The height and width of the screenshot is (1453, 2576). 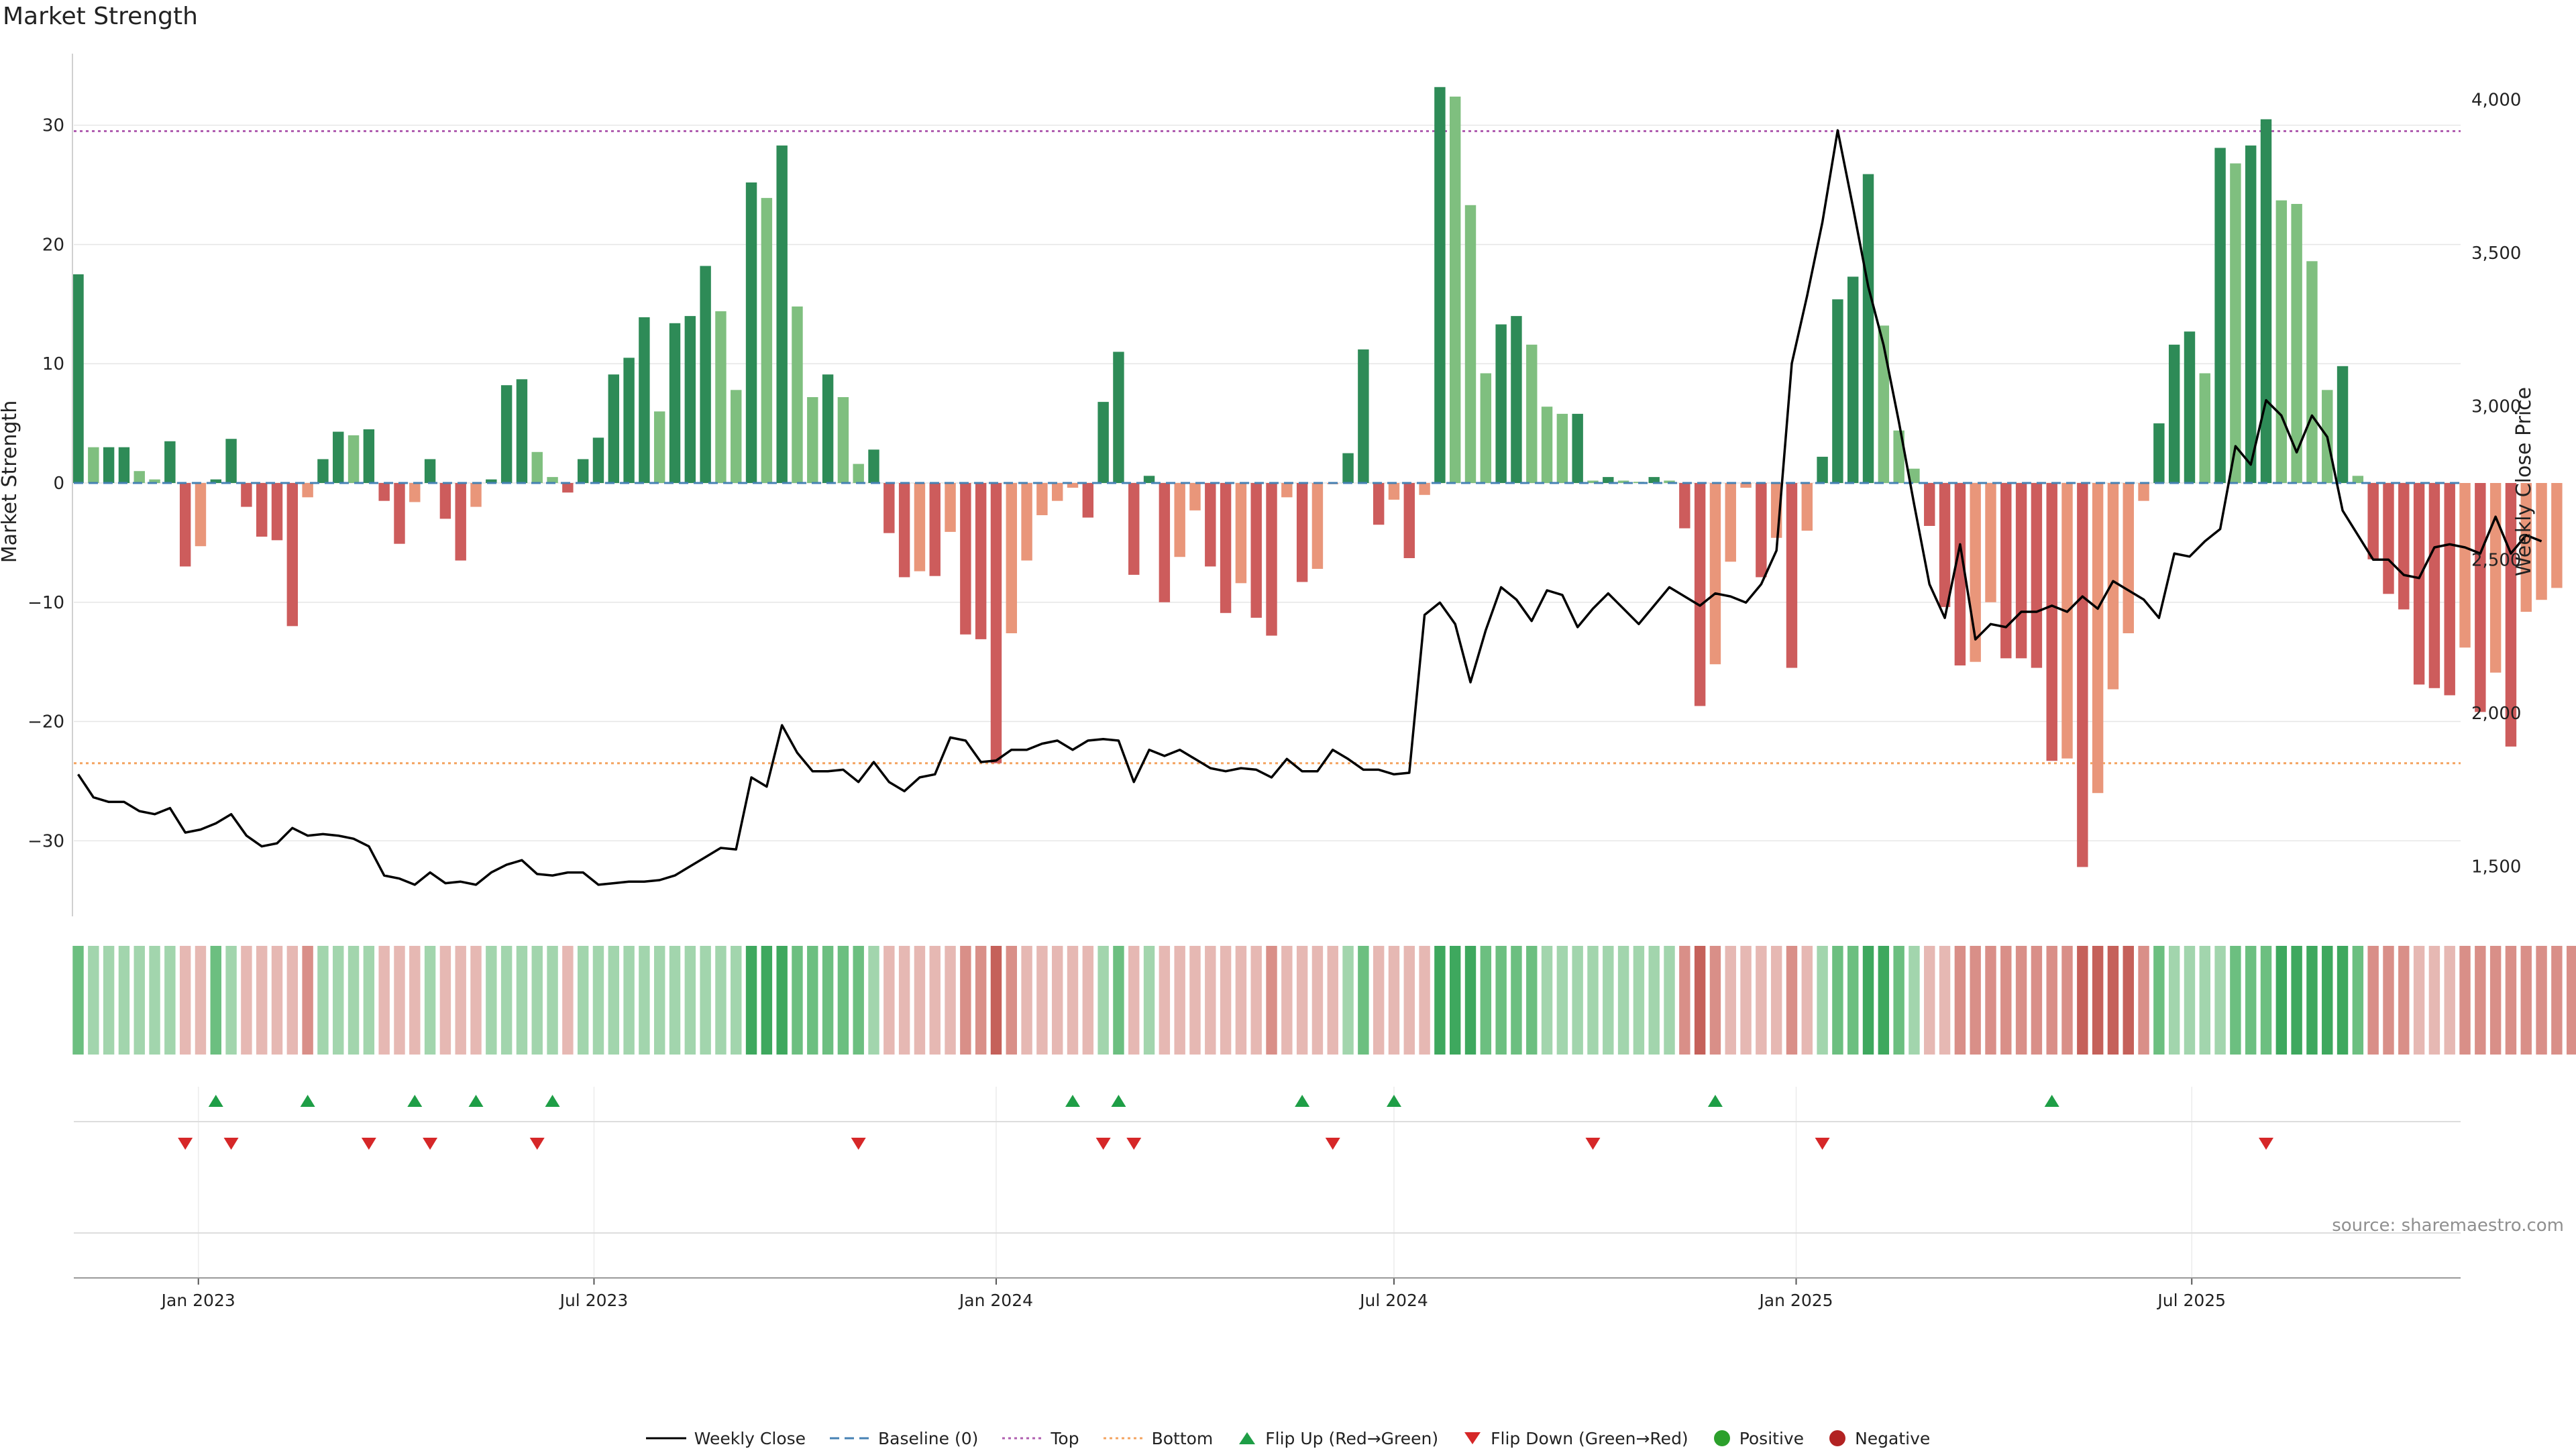 What do you see at coordinates (46, 841) in the screenshot?
I see `y-tick-label-left: −30` at bounding box center [46, 841].